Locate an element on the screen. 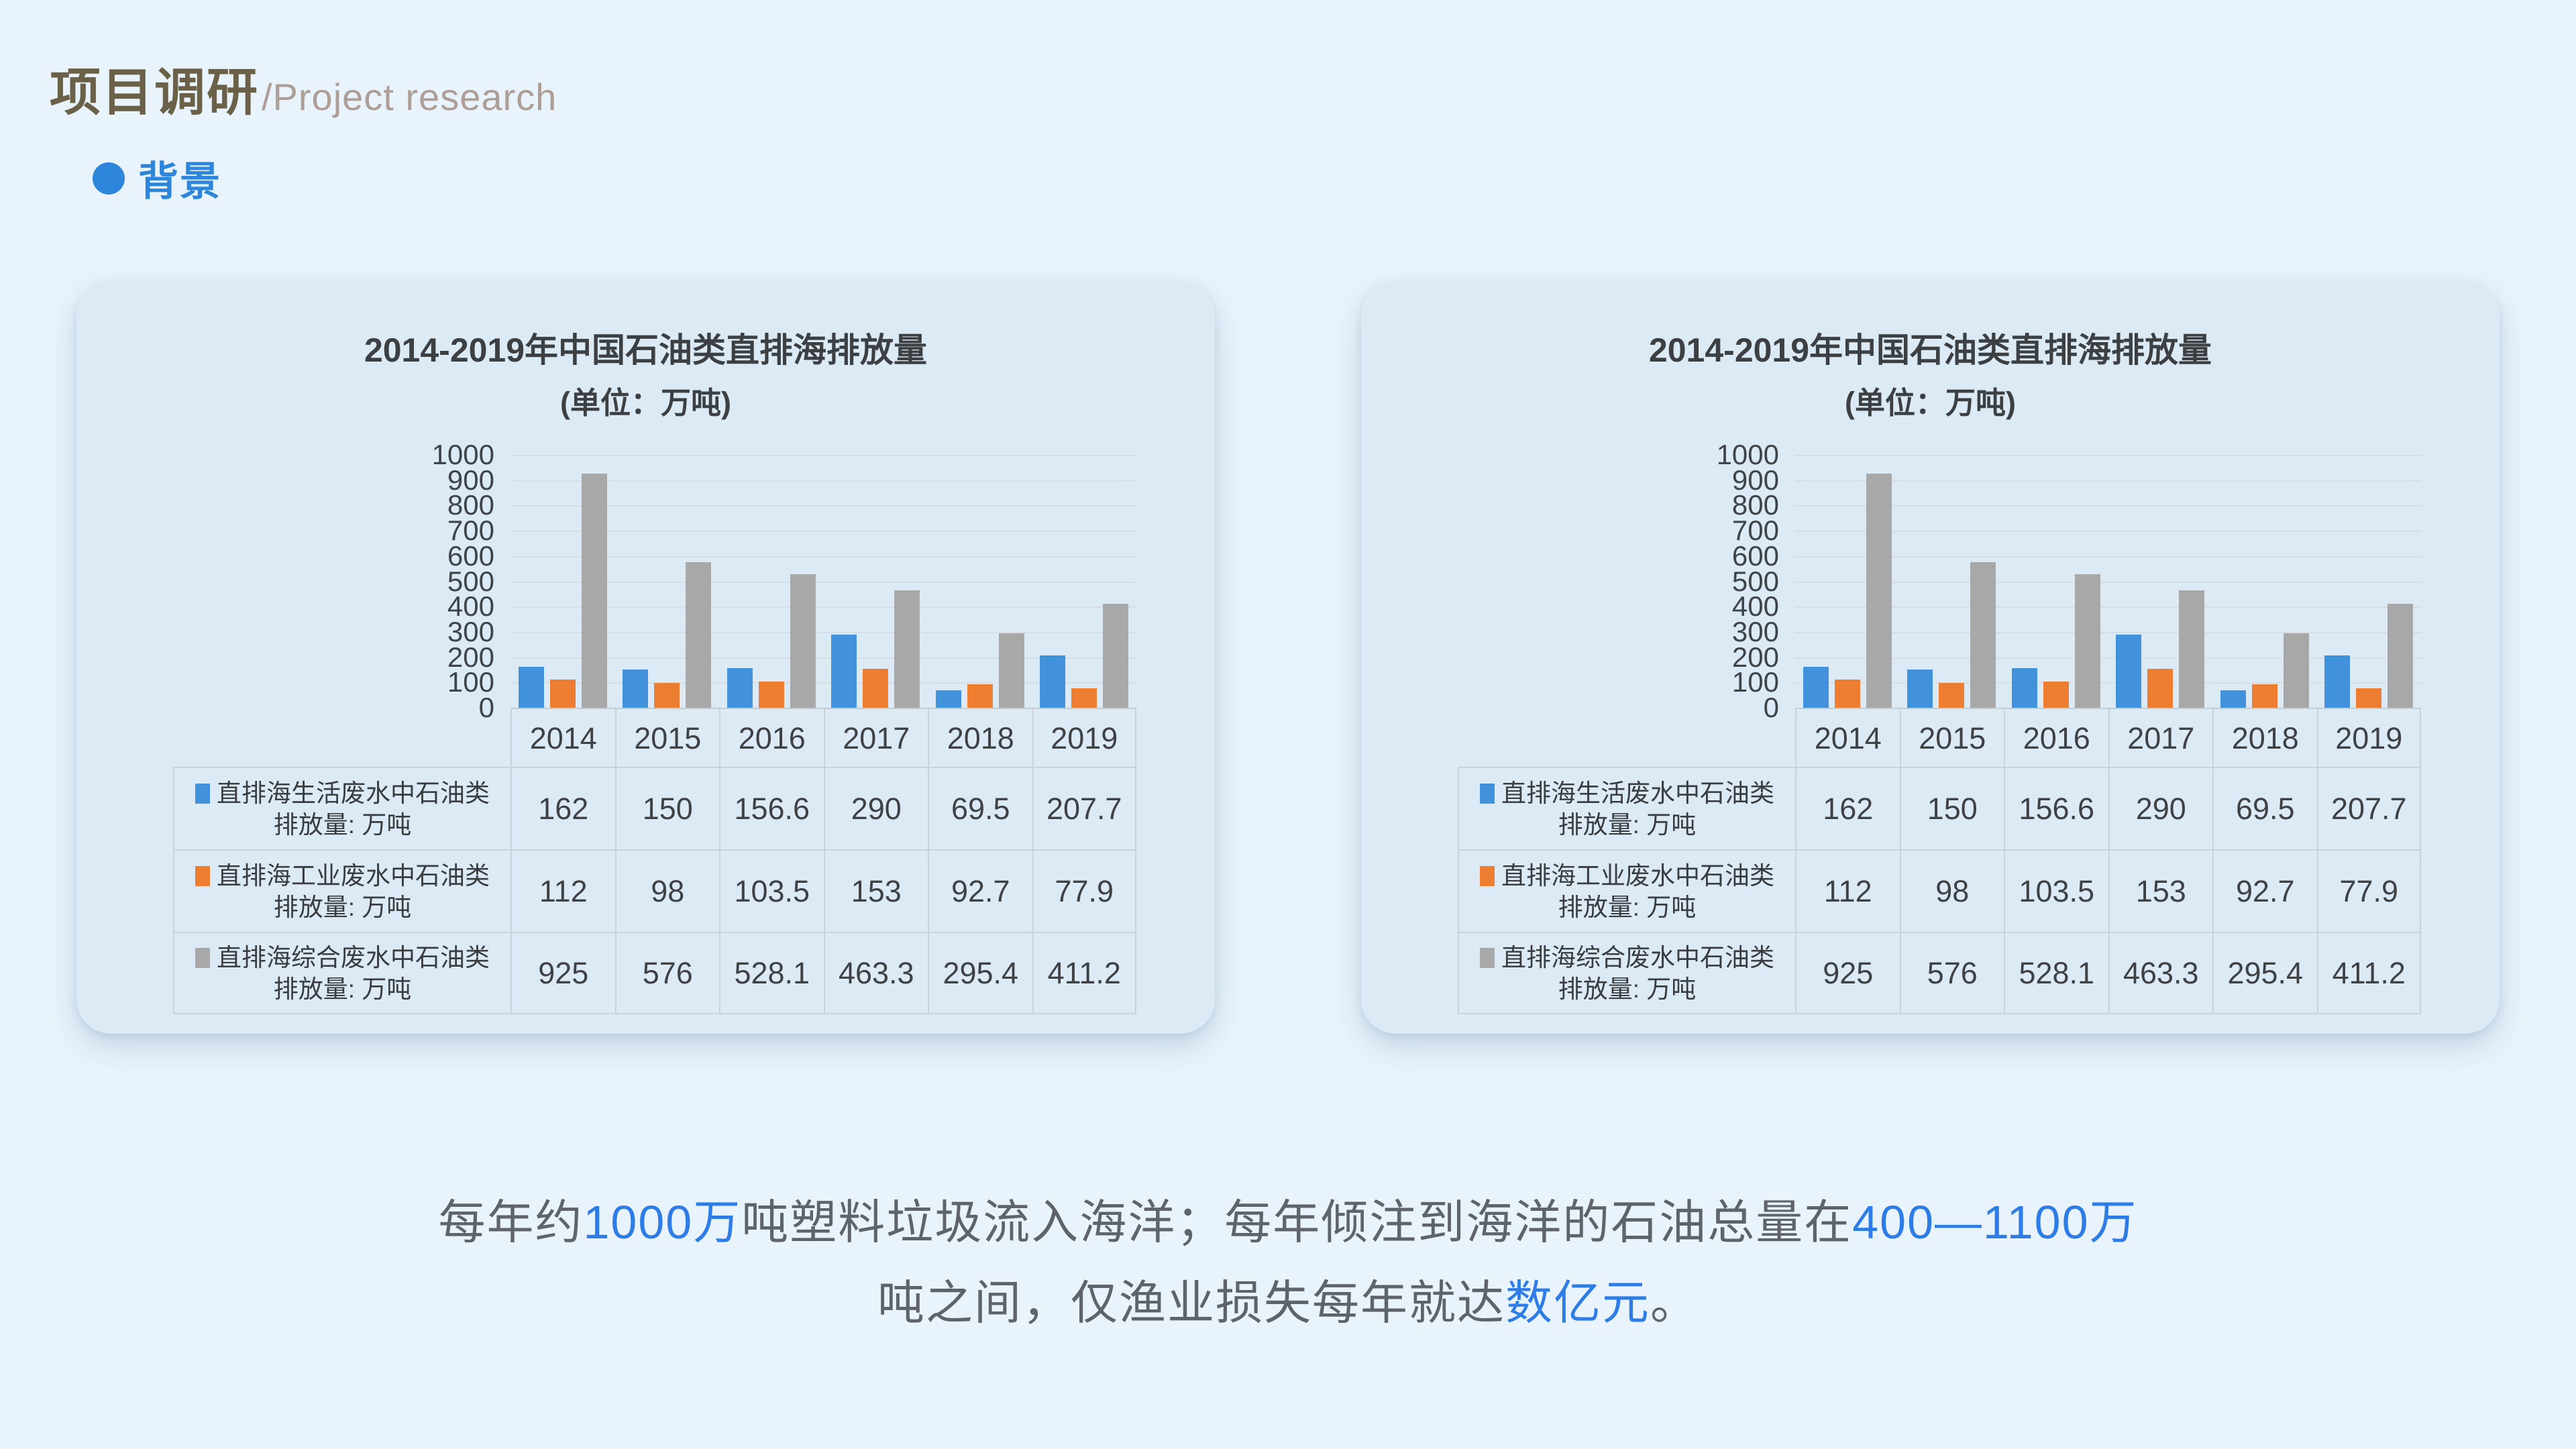  y-tick-label: 400 is located at coordinates (1755, 606).